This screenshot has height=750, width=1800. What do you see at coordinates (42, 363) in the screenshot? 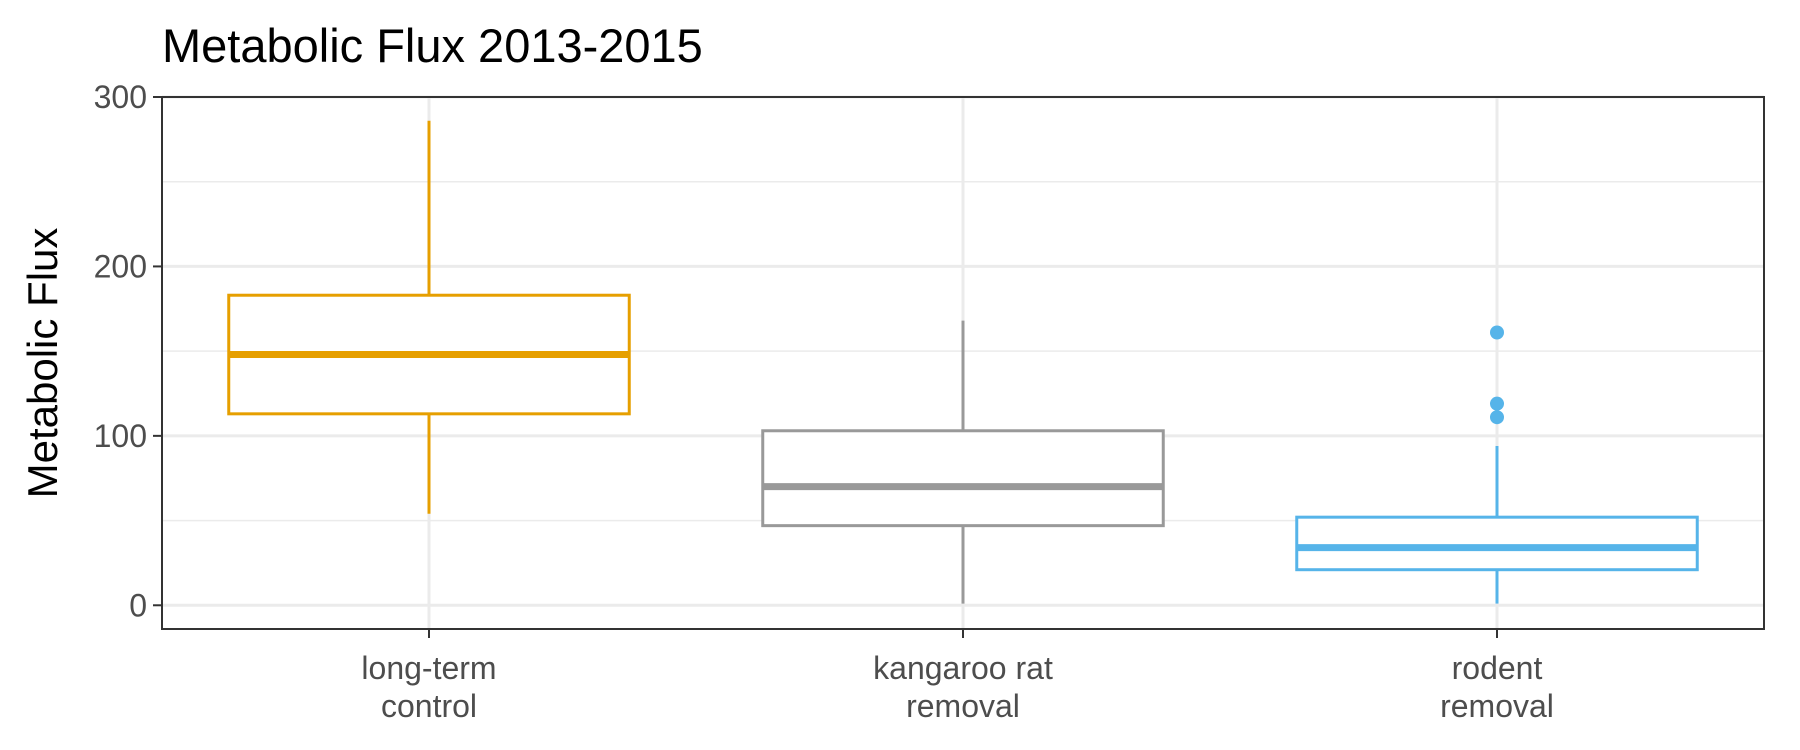
I see `y-axis-label: Metabolic Flux` at bounding box center [42, 363].